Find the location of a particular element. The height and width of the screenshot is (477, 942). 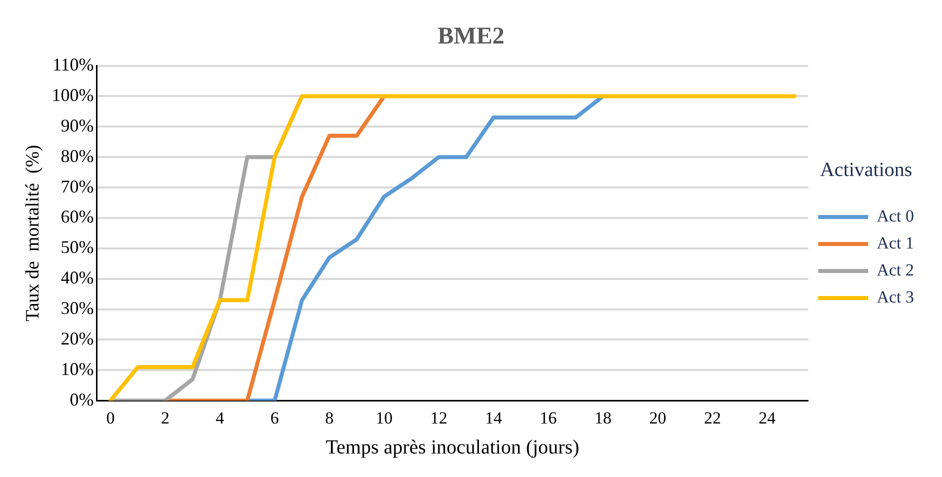

legend-label: Act 2 is located at coordinates (895, 270).